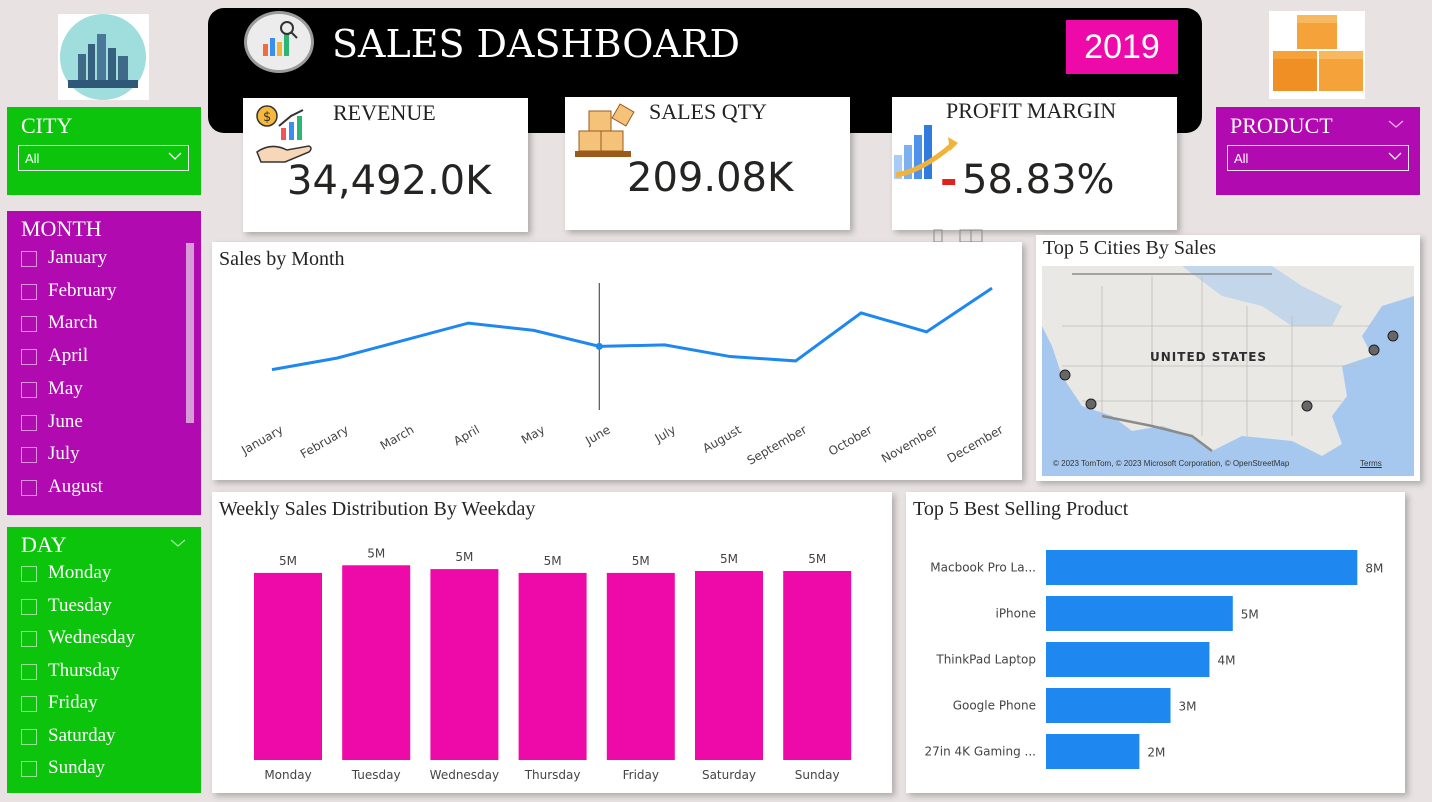 The image size is (1432, 802). Describe the element at coordinates (1188, 707) in the screenshot. I see `bar-data-label: 3M` at that location.